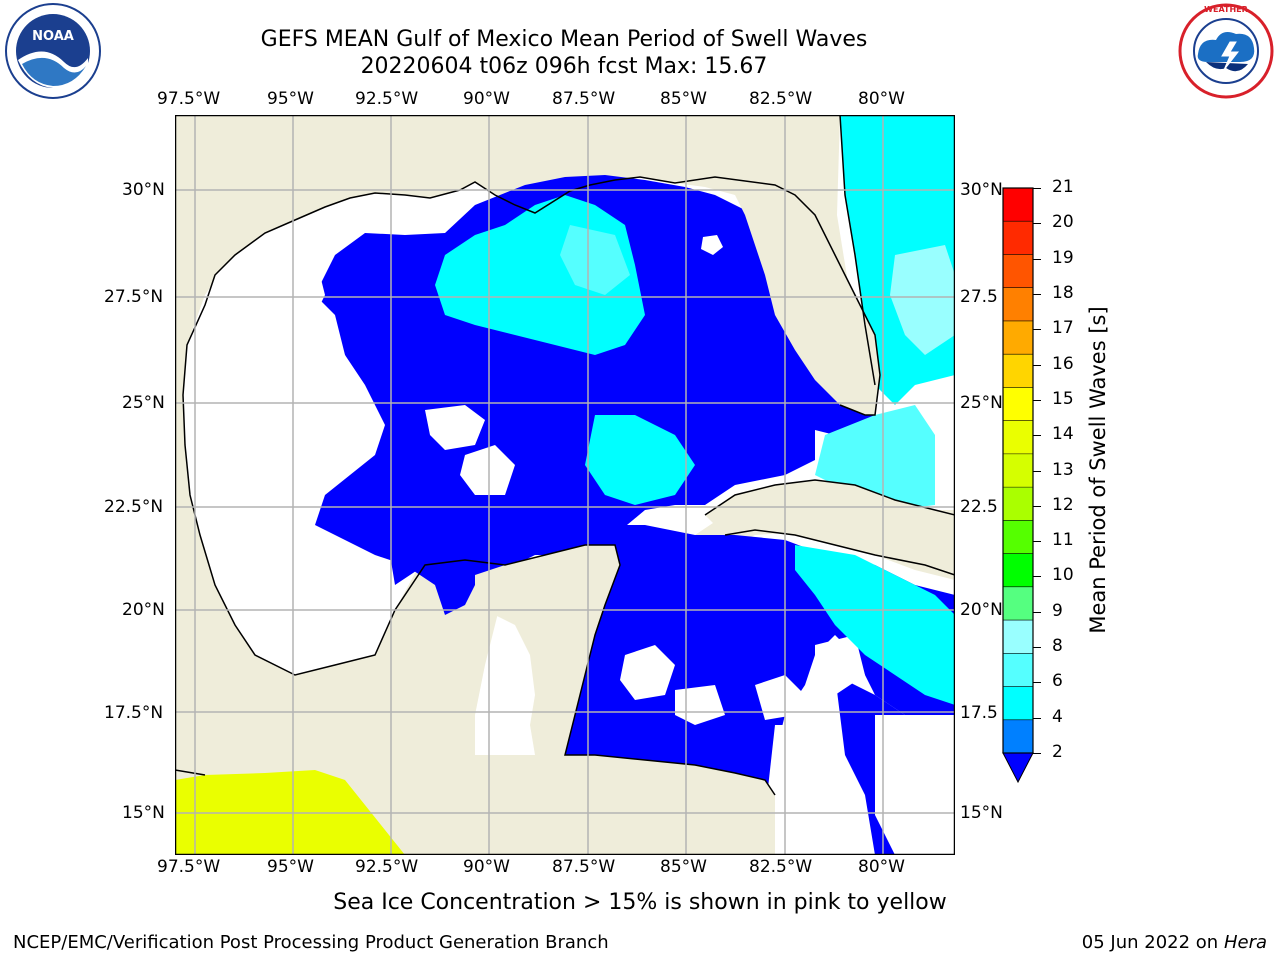 Image resolution: width=1280 pixels, height=960 pixels. Describe the element at coordinates (665, 804) in the screenshot. I see `central-america-land` at that location.